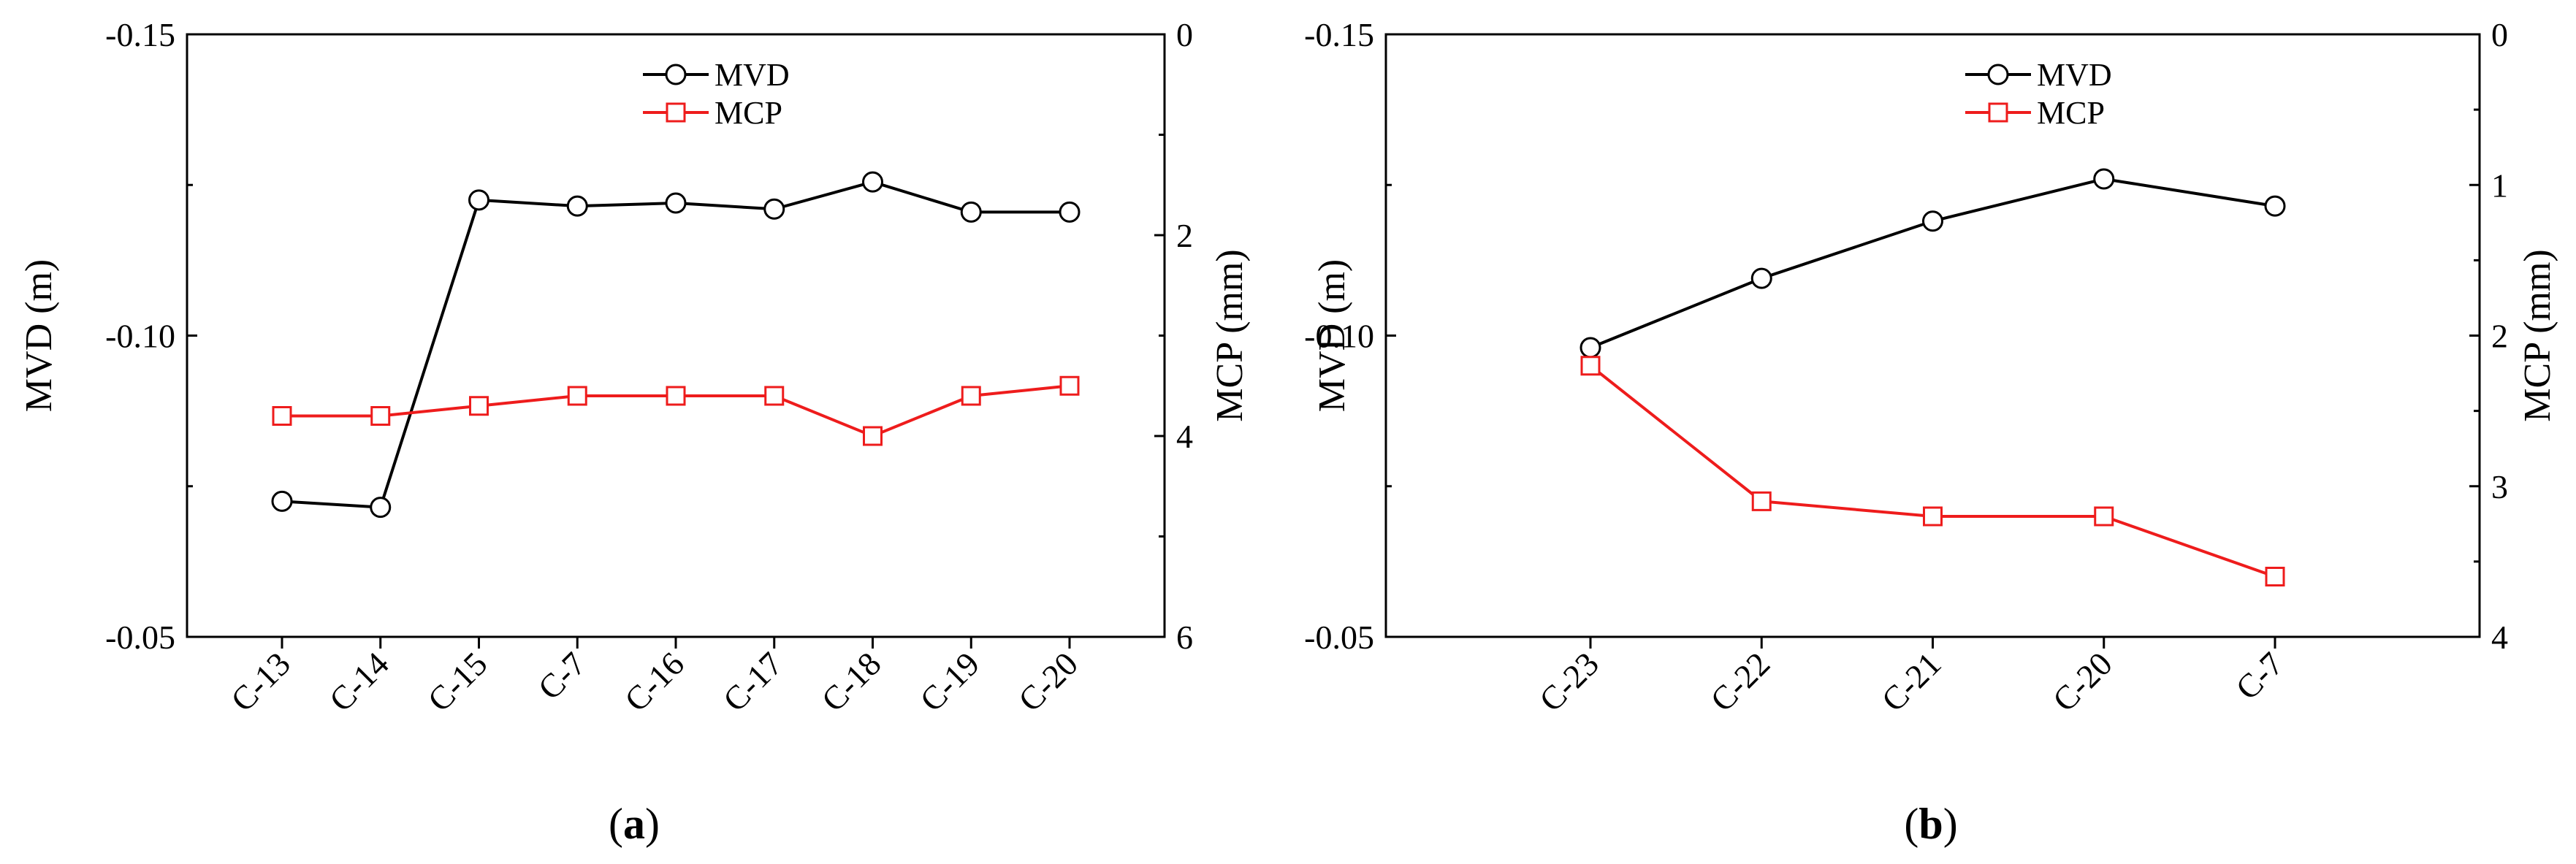 The width and height of the screenshot is (2576, 864). Describe the element at coordinates (359, 682) in the screenshot. I see `x-tick-label: C-14` at that location.